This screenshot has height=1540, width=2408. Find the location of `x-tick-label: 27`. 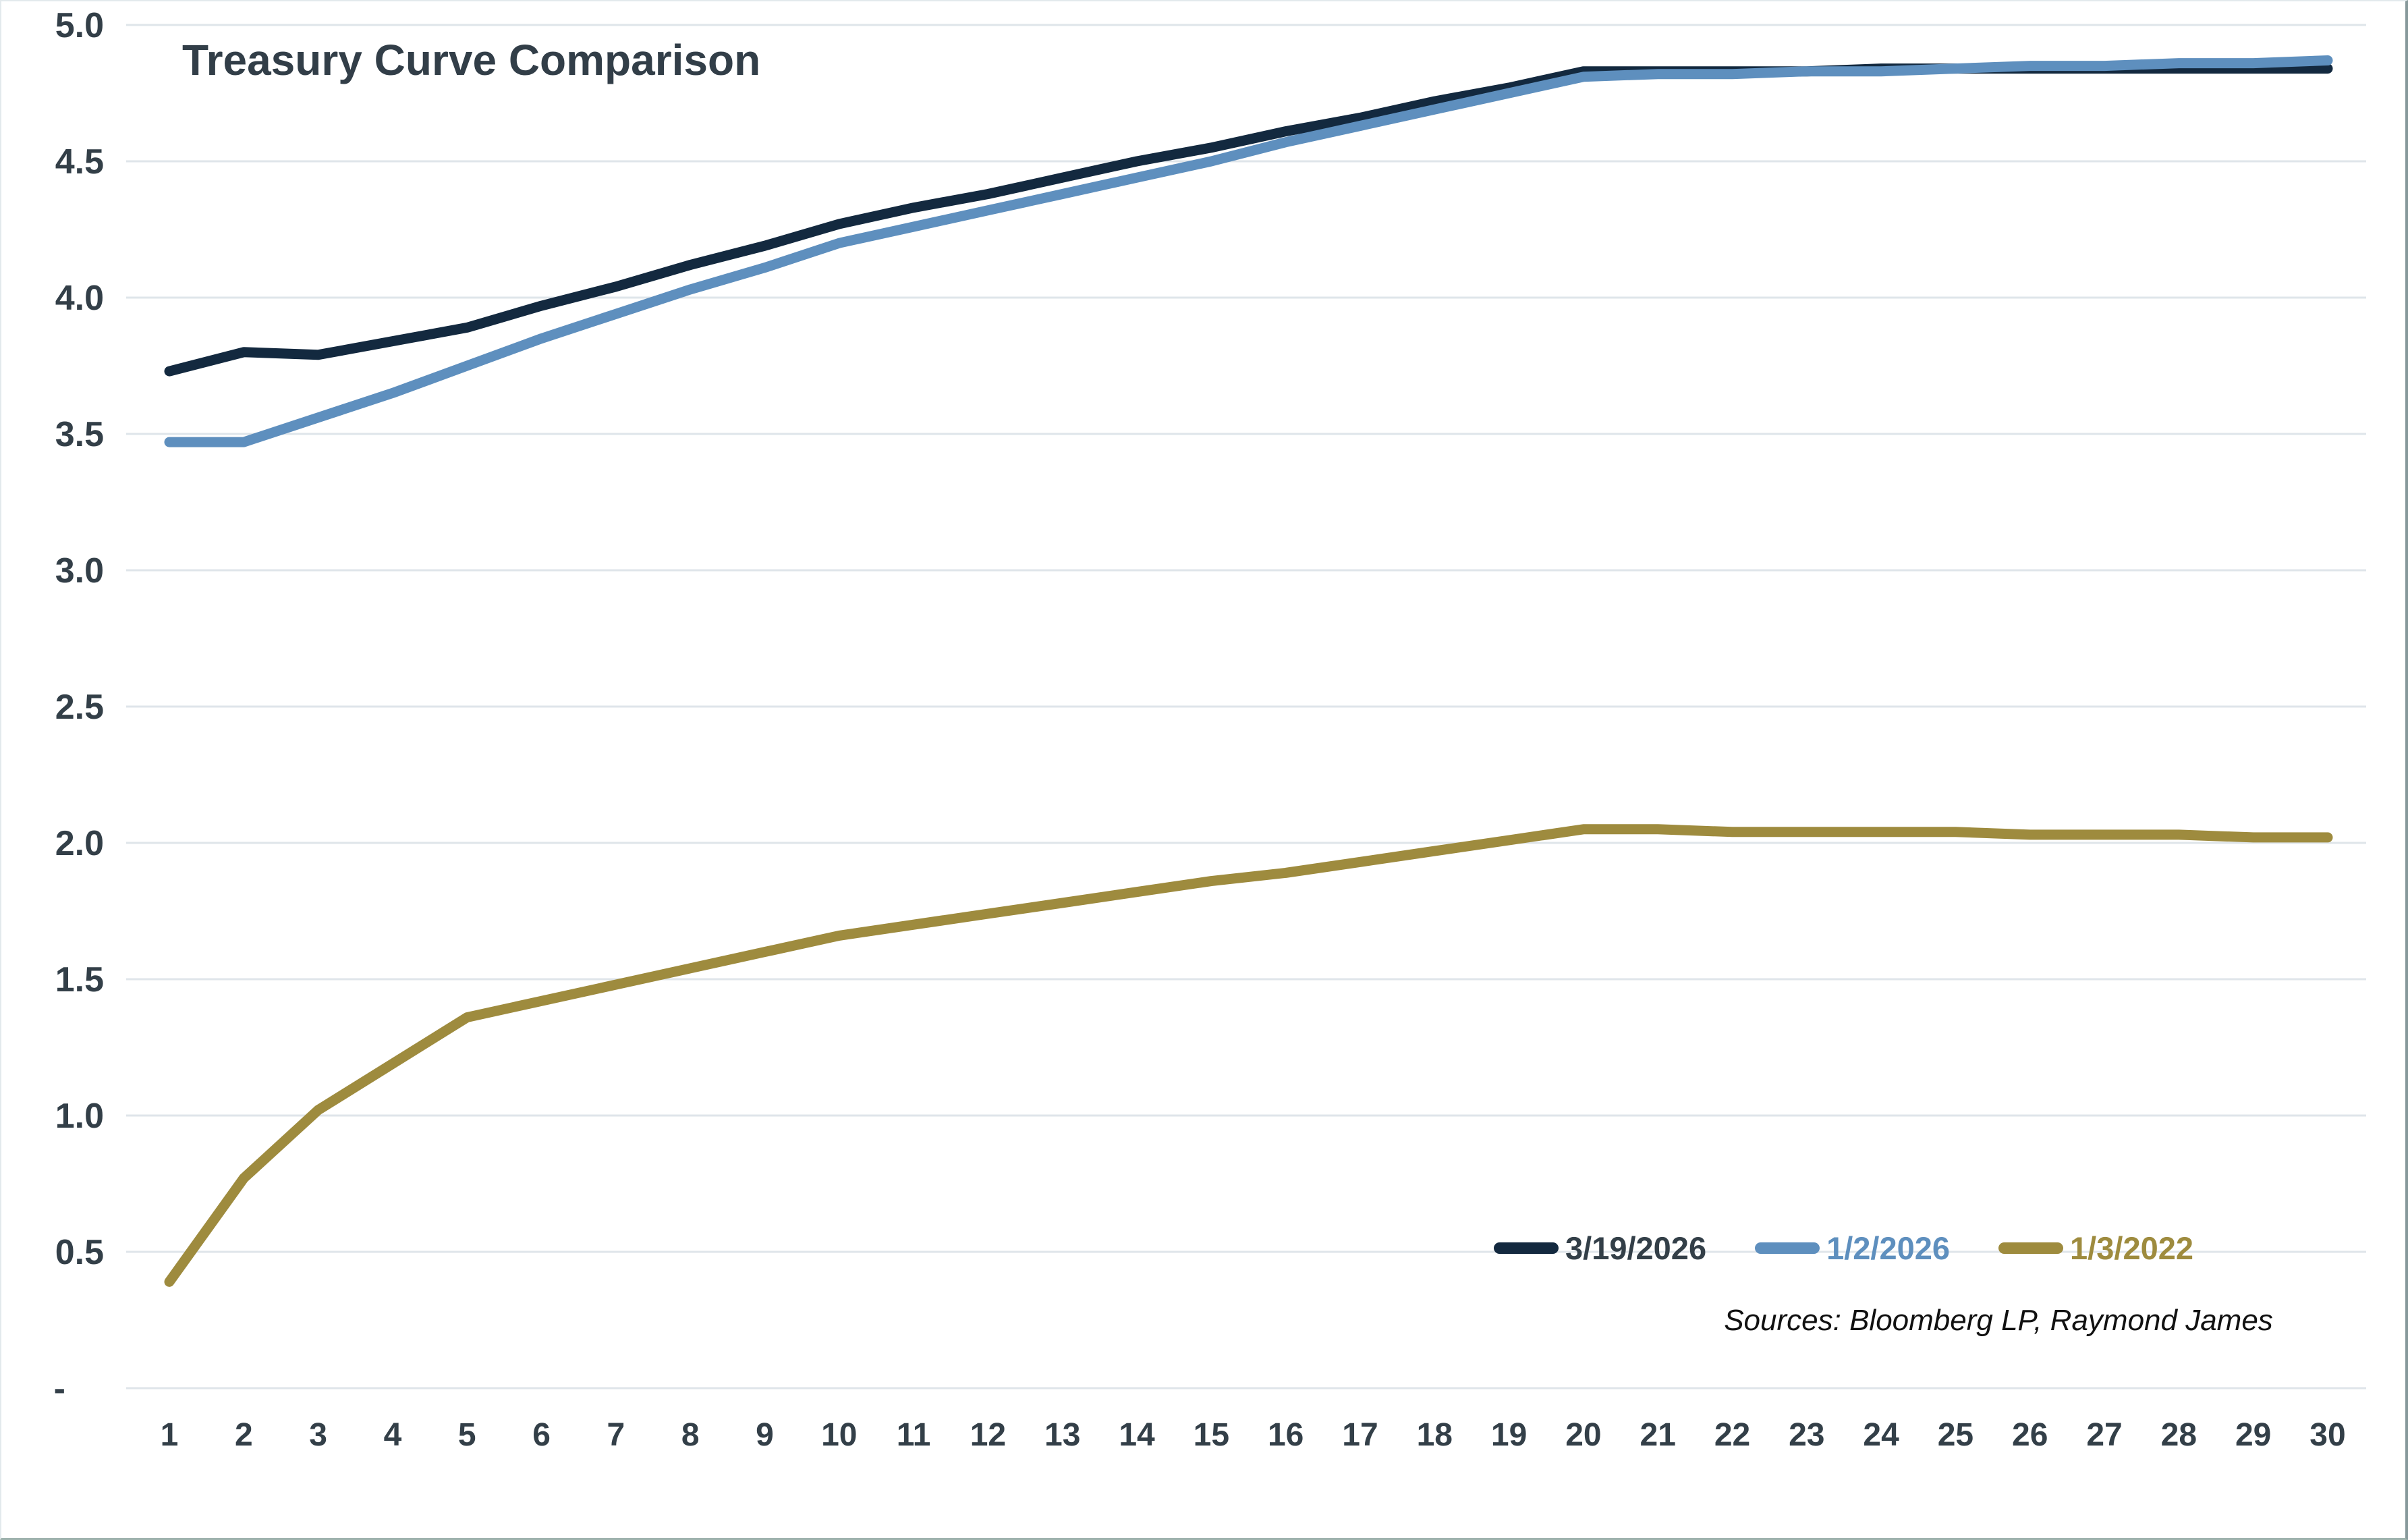

x-tick-label: 27 is located at coordinates (2104, 1435).